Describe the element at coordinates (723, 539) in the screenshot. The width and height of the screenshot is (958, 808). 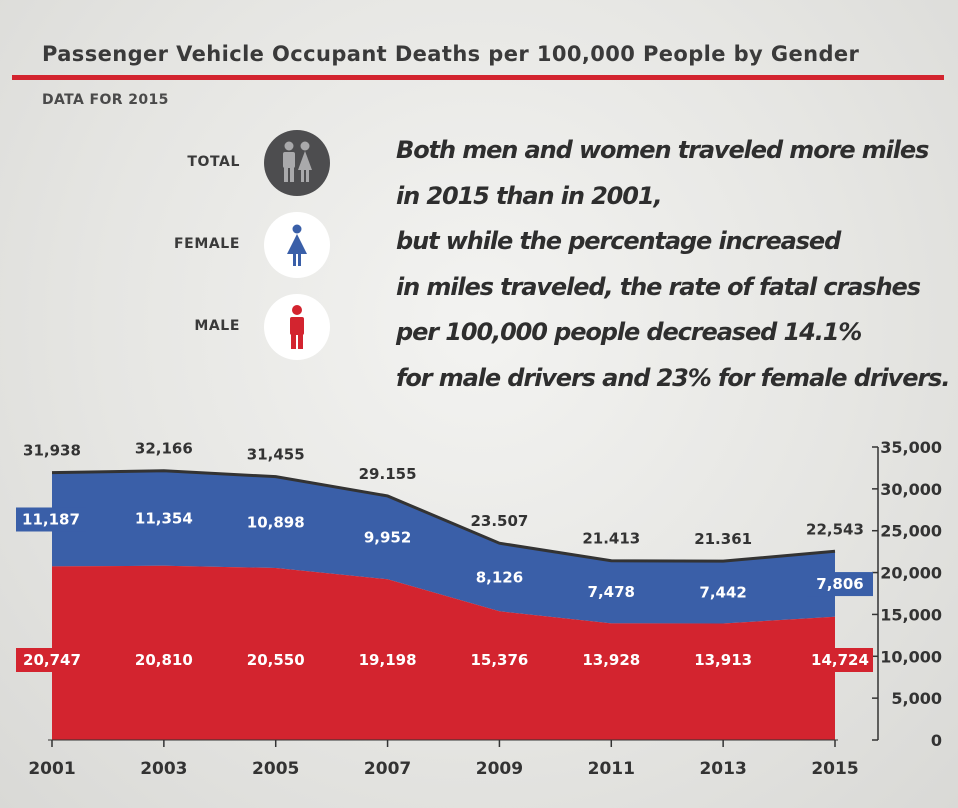
I see `total-data-label: 21.361` at that location.